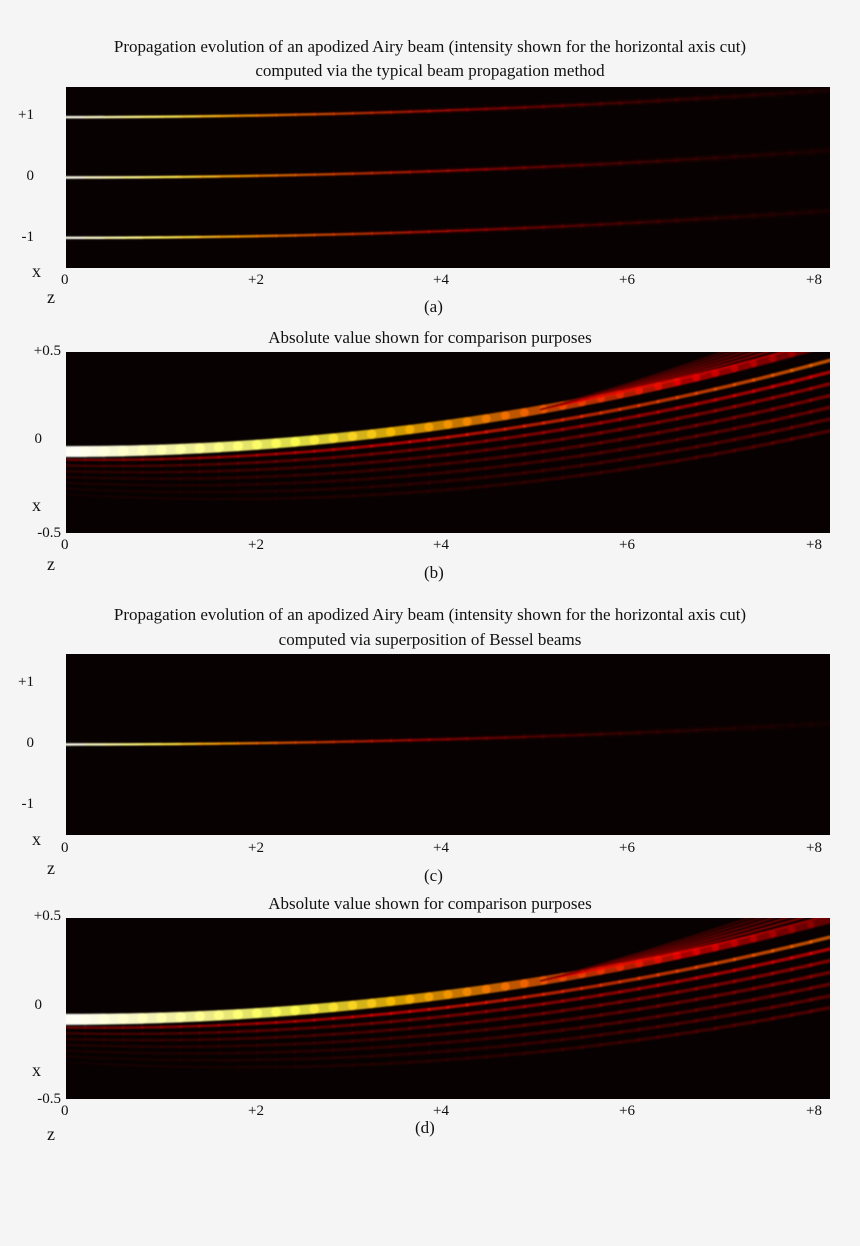 The image size is (860, 1246). What do you see at coordinates (448, 177) in the screenshot?
I see `heatmap-a` at bounding box center [448, 177].